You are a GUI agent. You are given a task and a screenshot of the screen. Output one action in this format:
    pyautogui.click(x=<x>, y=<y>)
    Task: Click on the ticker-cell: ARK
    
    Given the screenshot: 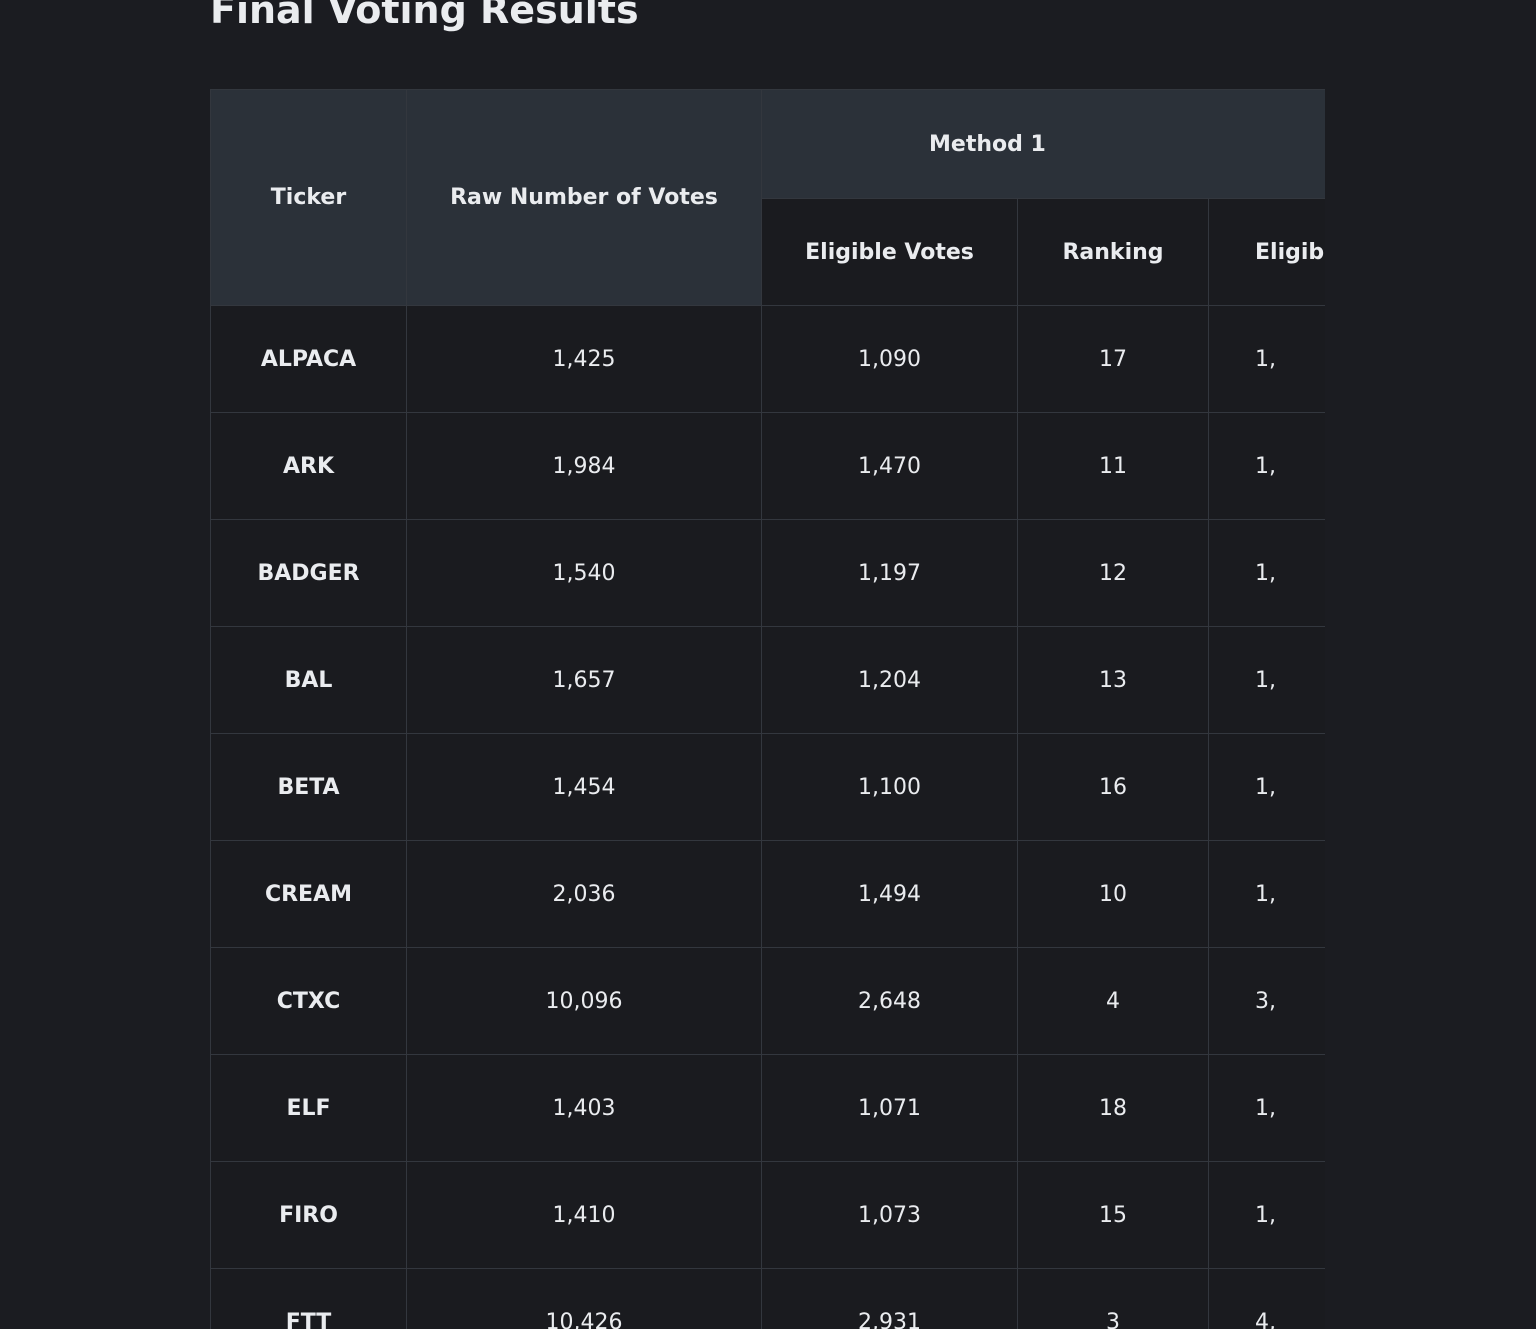 What is the action you would take?
    pyautogui.click(x=309, y=466)
    